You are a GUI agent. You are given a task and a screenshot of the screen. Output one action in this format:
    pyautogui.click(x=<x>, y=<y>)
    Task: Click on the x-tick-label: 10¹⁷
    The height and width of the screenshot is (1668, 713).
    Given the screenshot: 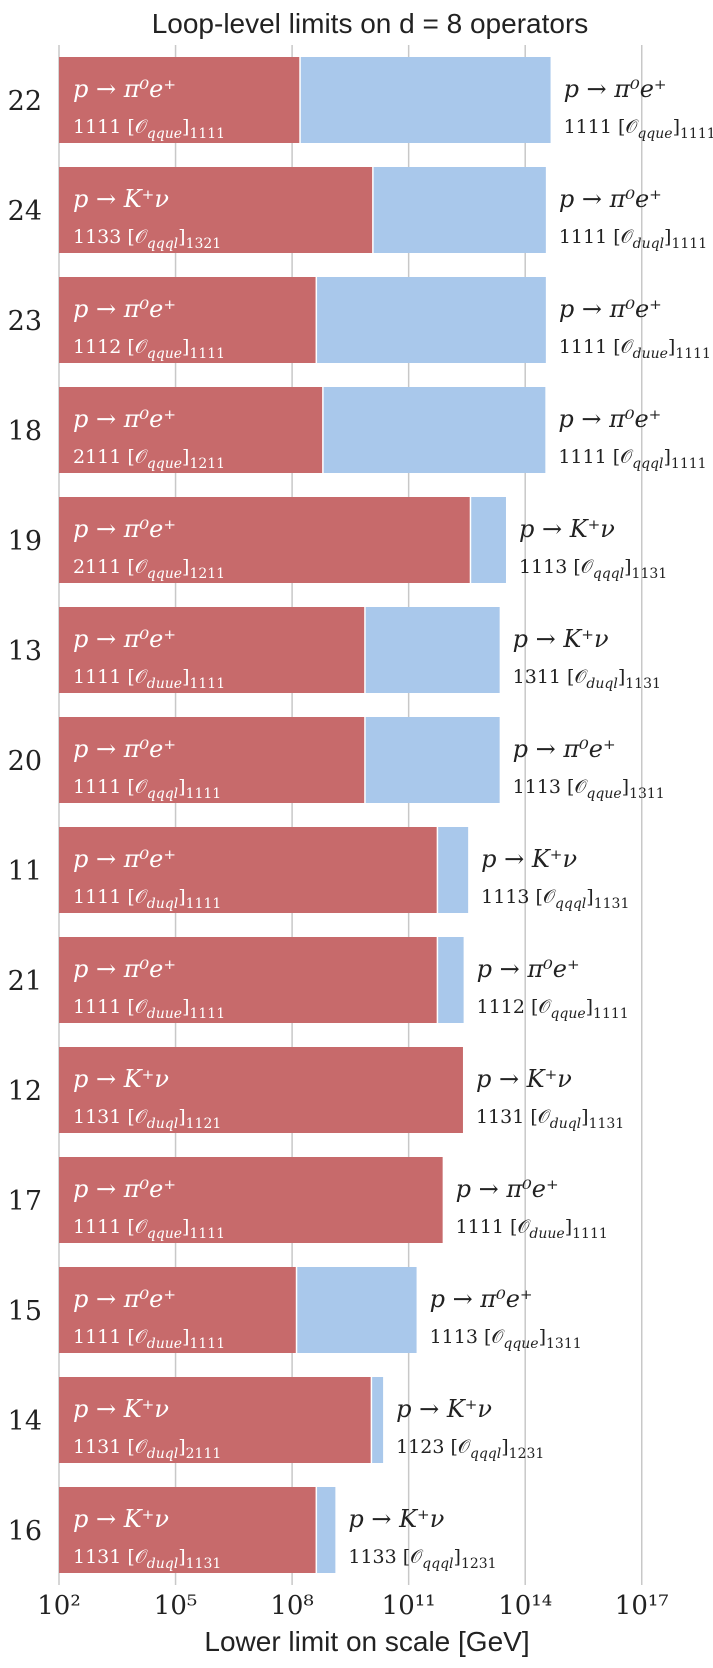 What is the action you would take?
    pyautogui.click(x=642, y=1606)
    